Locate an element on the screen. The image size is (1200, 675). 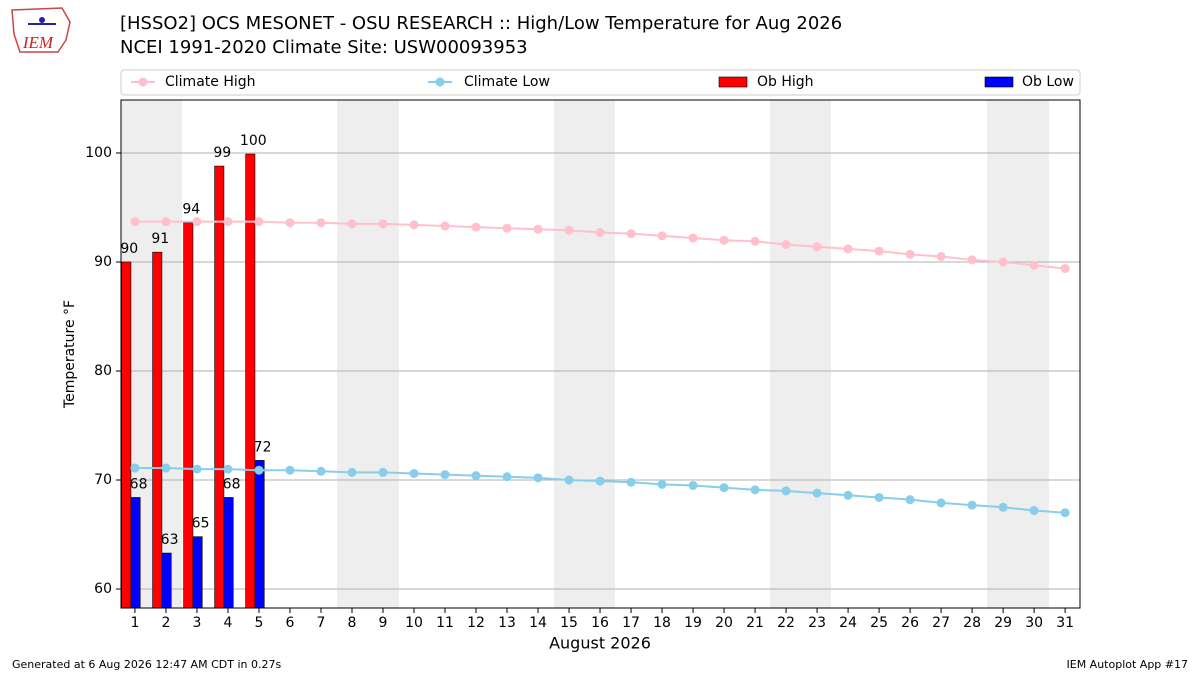
logo-dot is located at coordinates (42, 20).